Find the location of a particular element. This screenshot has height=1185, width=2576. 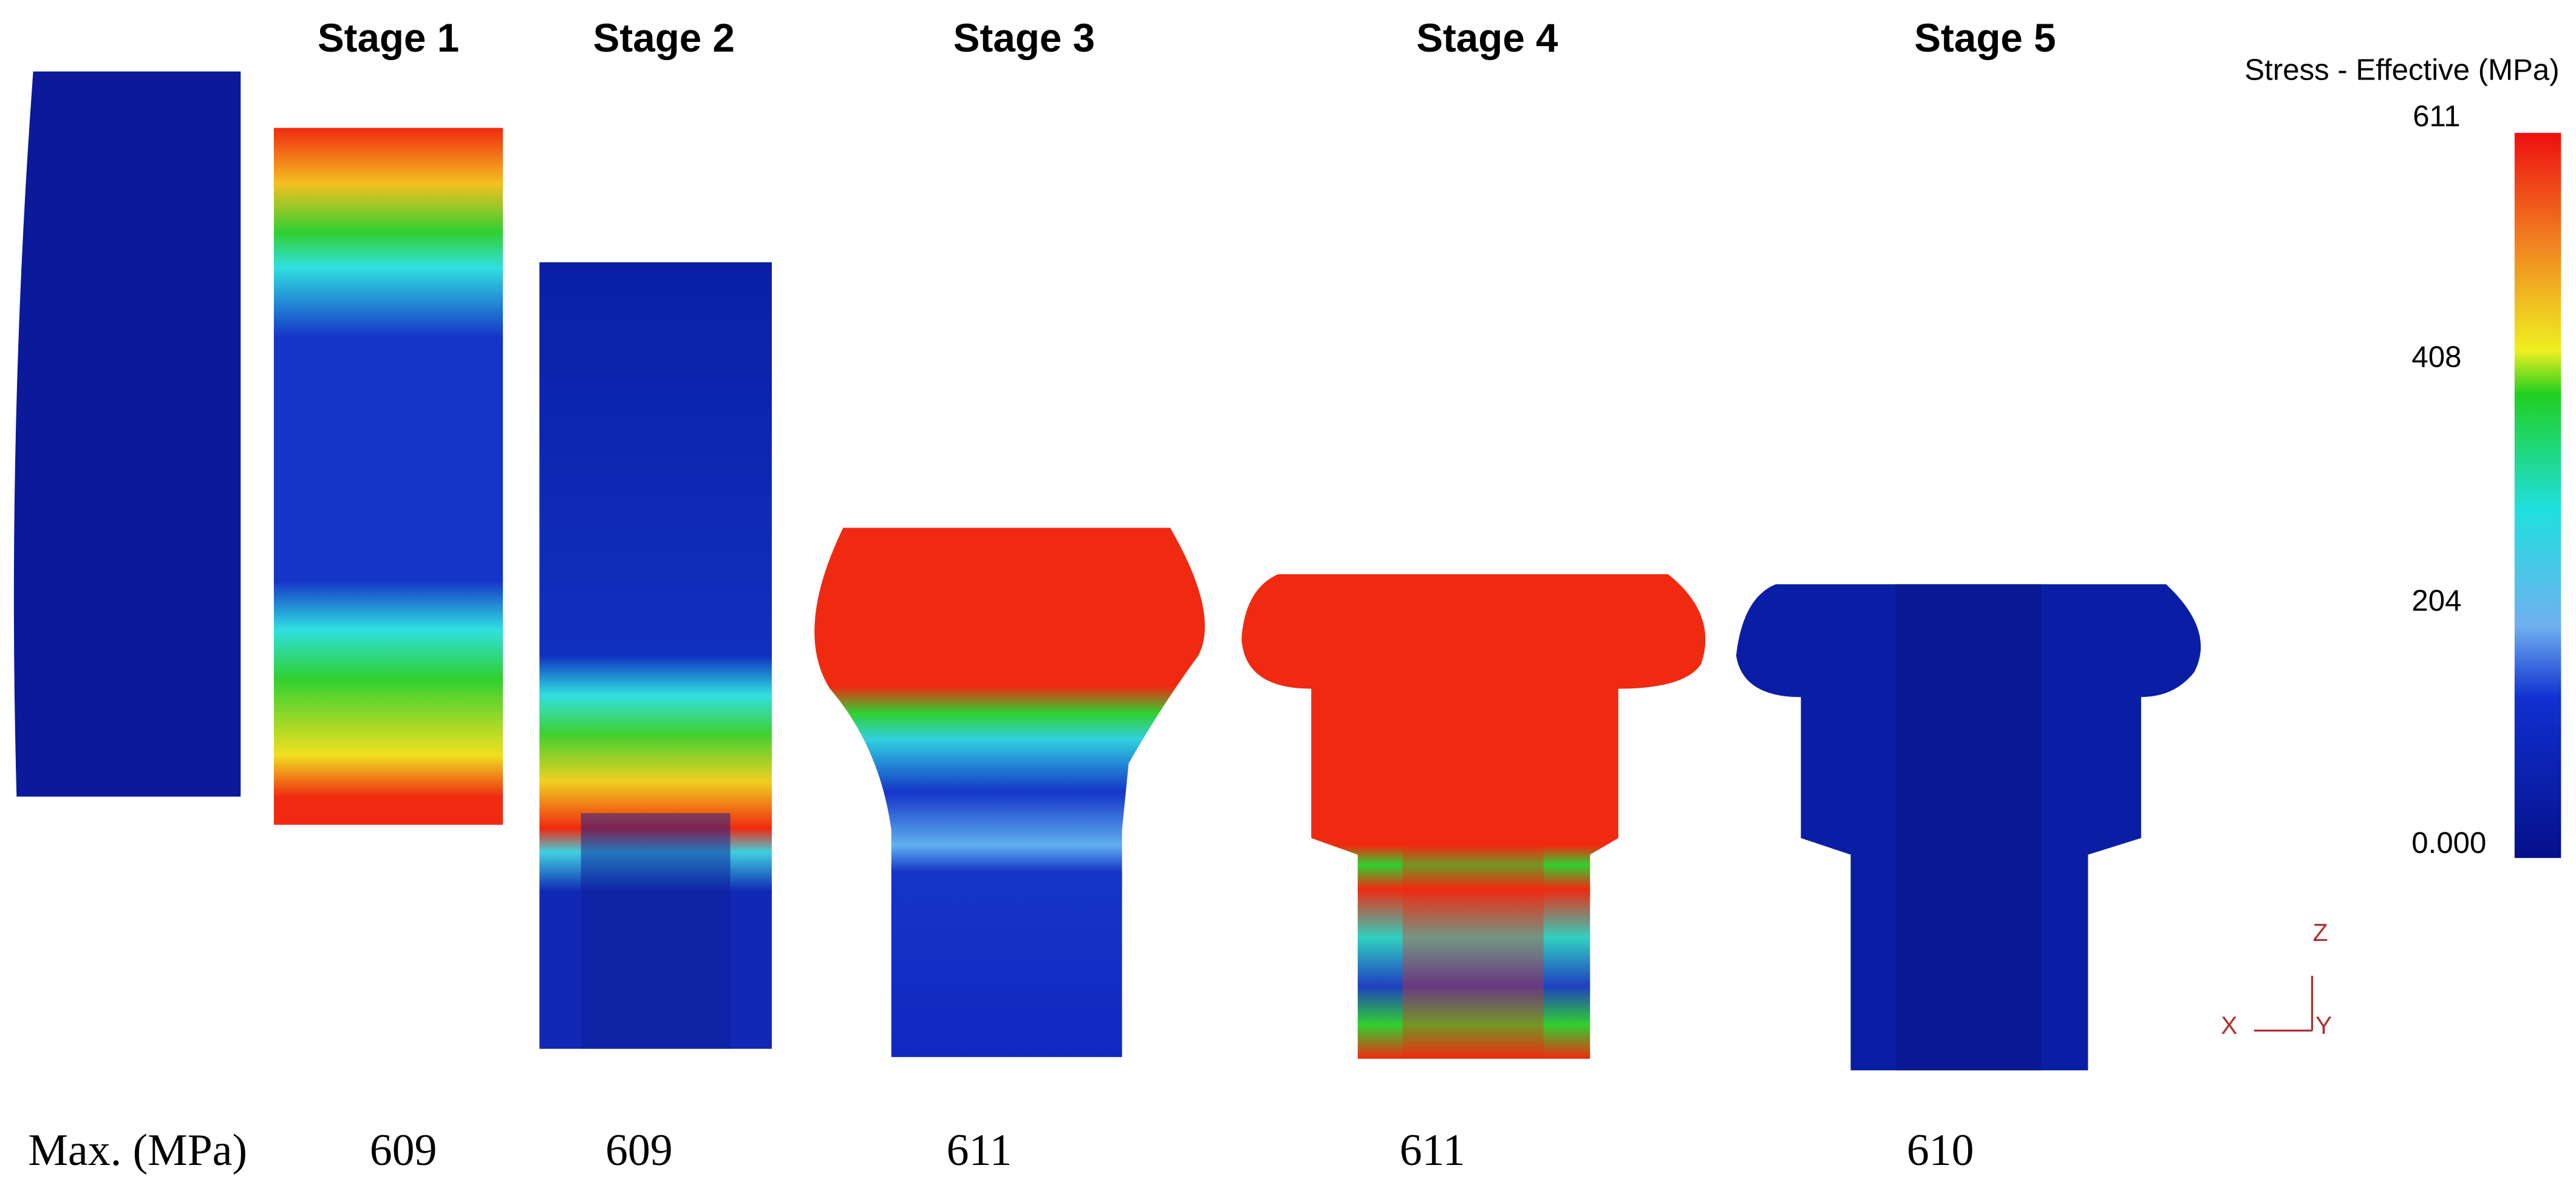

colorbar-tick: 611 is located at coordinates (2436, 116).